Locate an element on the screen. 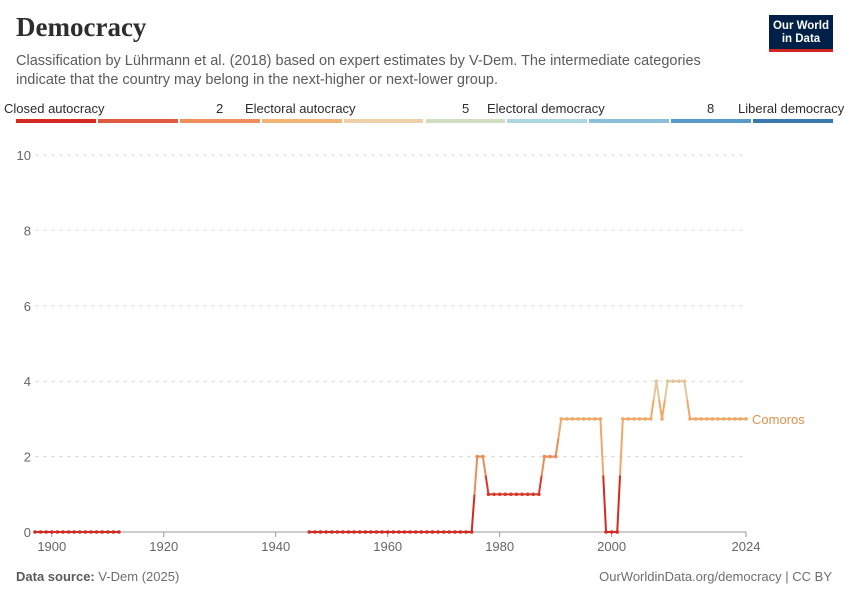 Image resolution: width=850 pixels, height=600 pixels. data-source-value: V-Dem (2025) is located at coordinates (139, 576).